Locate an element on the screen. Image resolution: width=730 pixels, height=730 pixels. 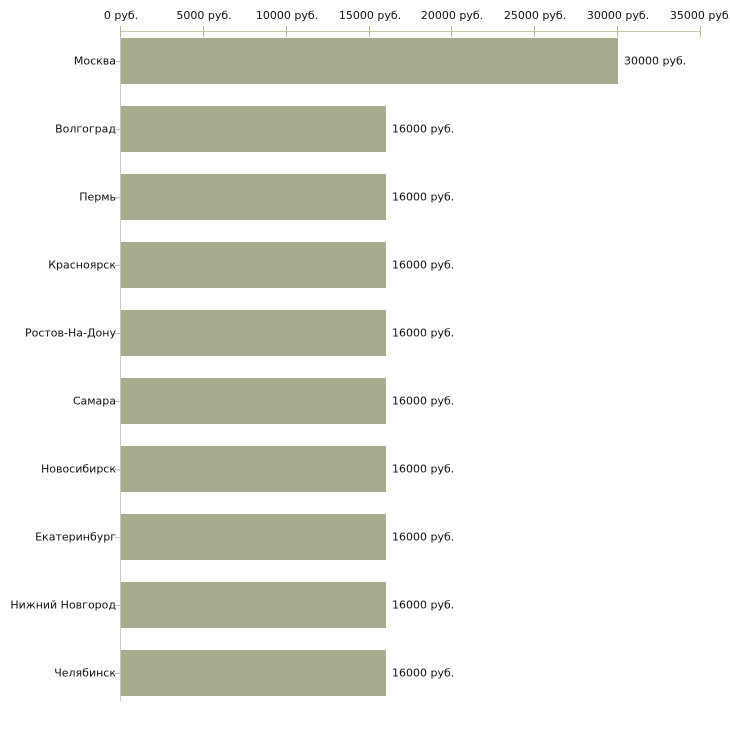
x-axis-tick-label: 5000 руб. is located at coordinates (204, 15).